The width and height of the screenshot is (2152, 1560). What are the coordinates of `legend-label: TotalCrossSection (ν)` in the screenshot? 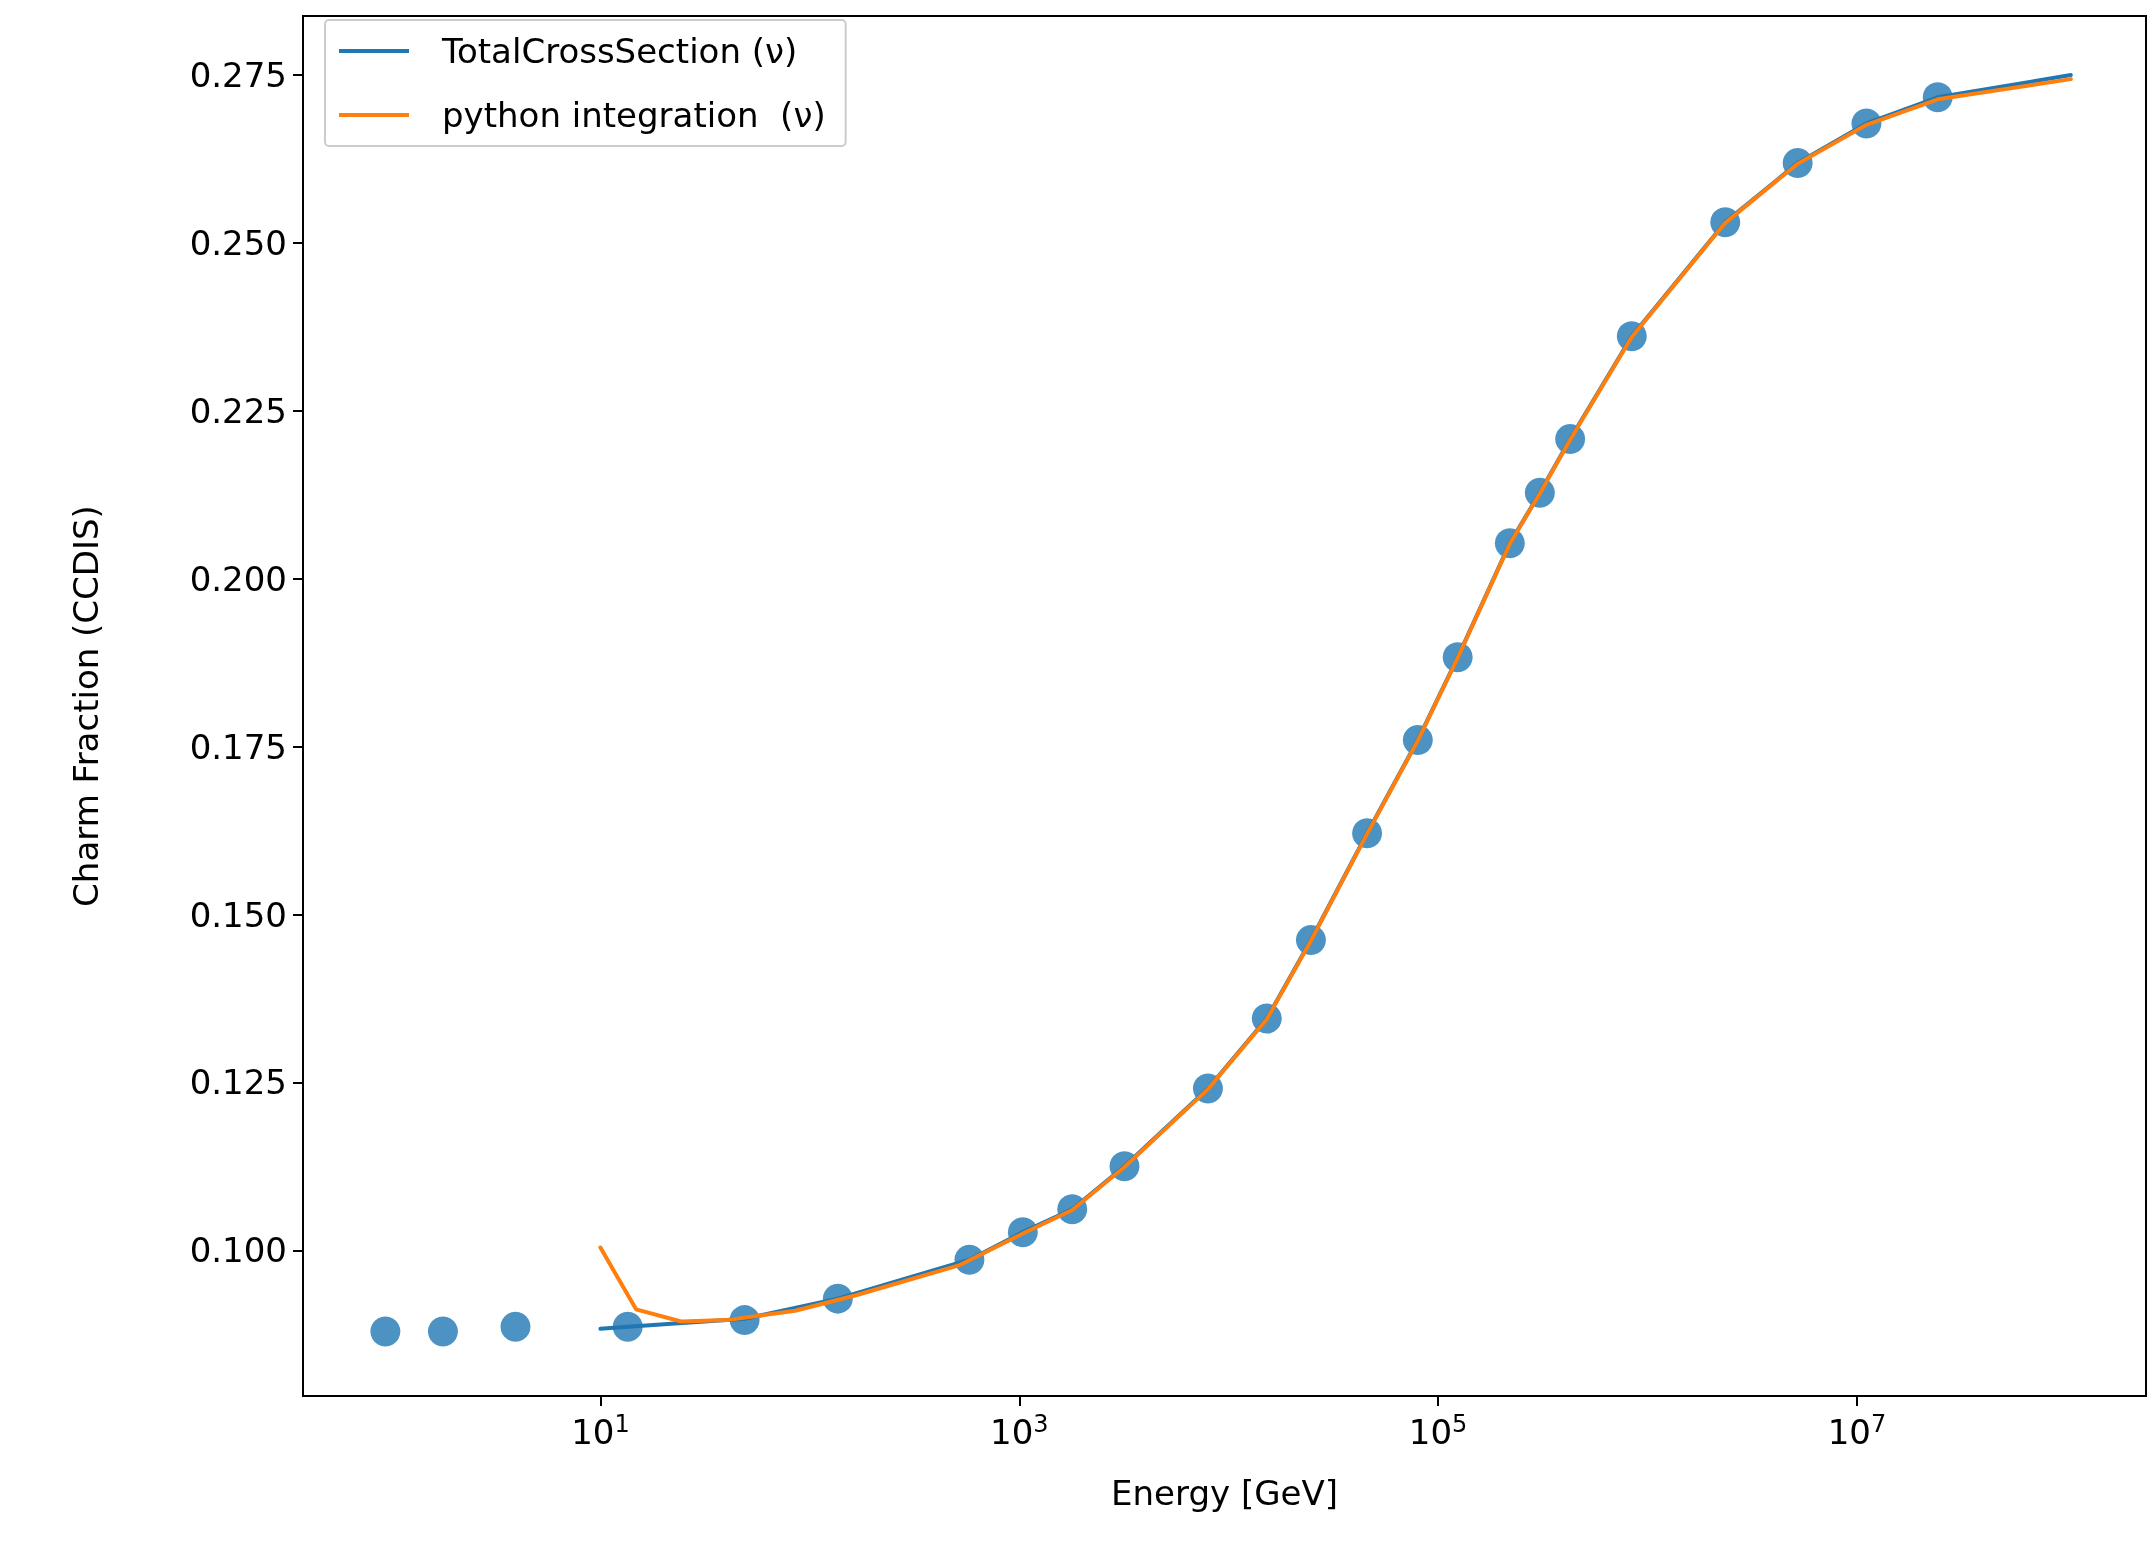 It's located at (619, 51).